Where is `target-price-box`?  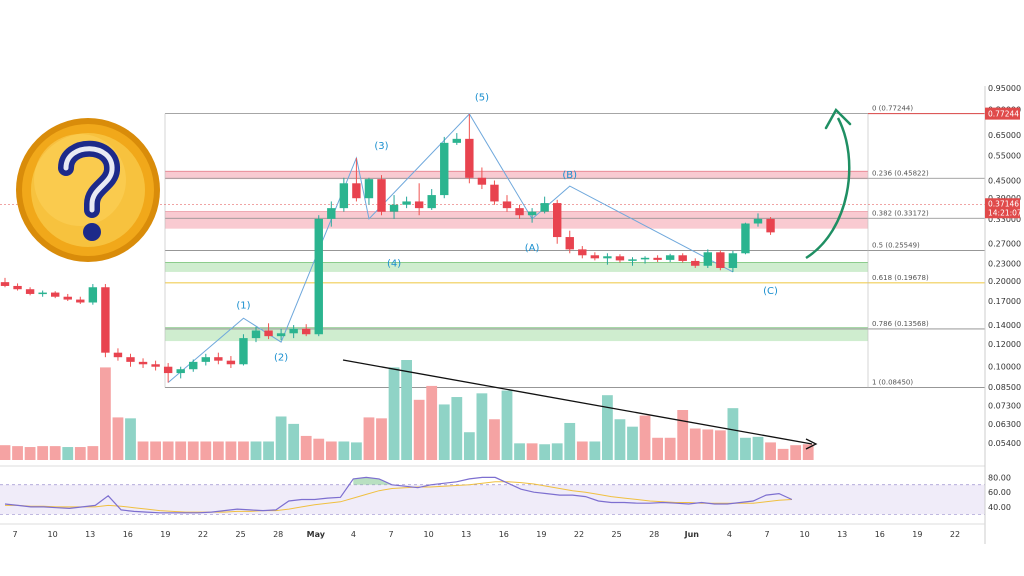
target-price-box is located at coordinates (1002, 113).